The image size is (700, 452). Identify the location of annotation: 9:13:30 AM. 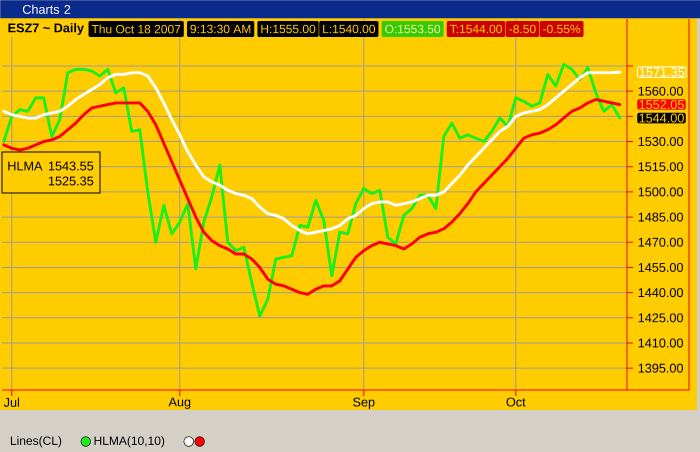
(220, 29).